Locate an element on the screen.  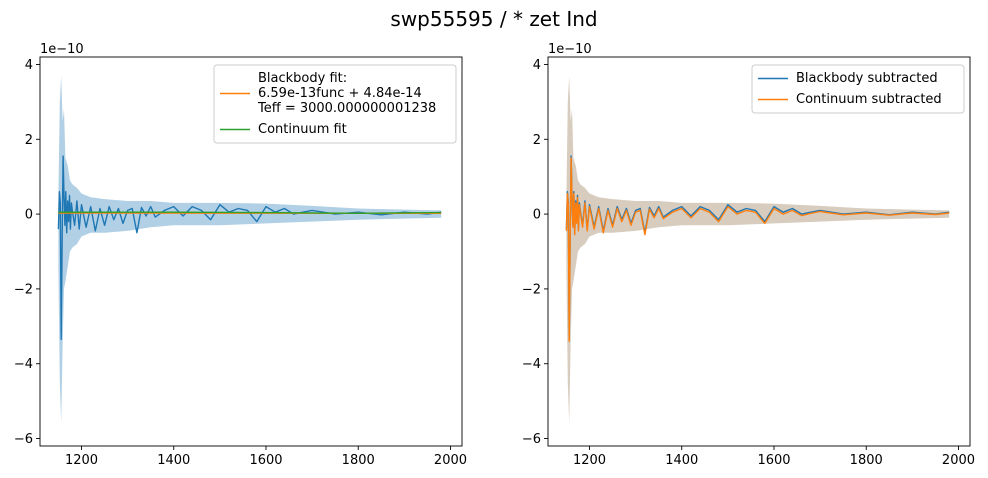
legend-label: Continuum subtracted is located at coordinates (869, 99).